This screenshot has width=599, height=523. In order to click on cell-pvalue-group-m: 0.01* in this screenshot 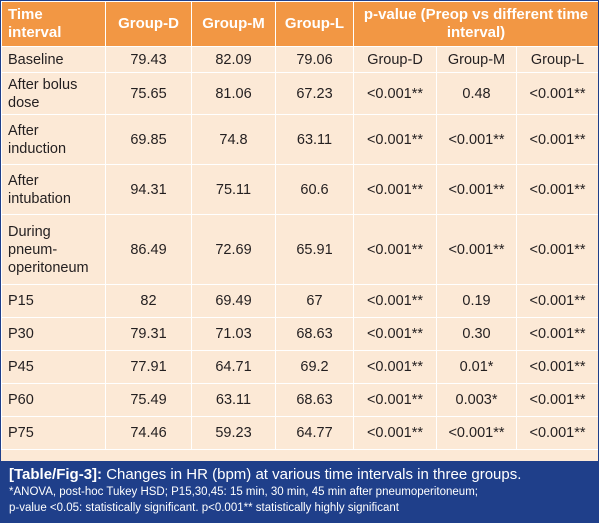, I will do `click(476, 367)`.